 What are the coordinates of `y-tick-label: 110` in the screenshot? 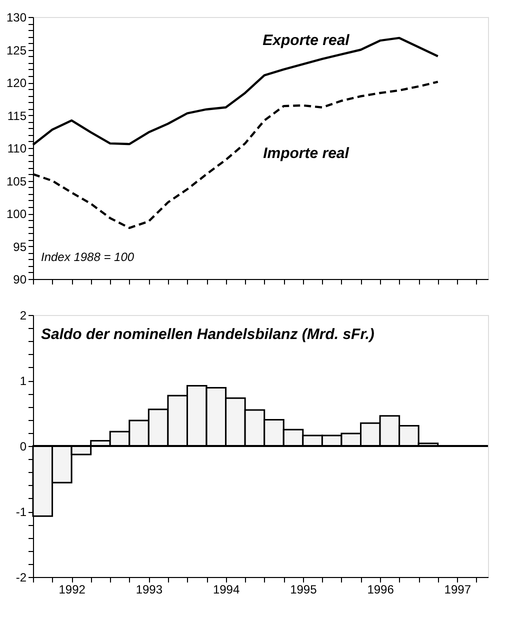 It's located at (17, 149).